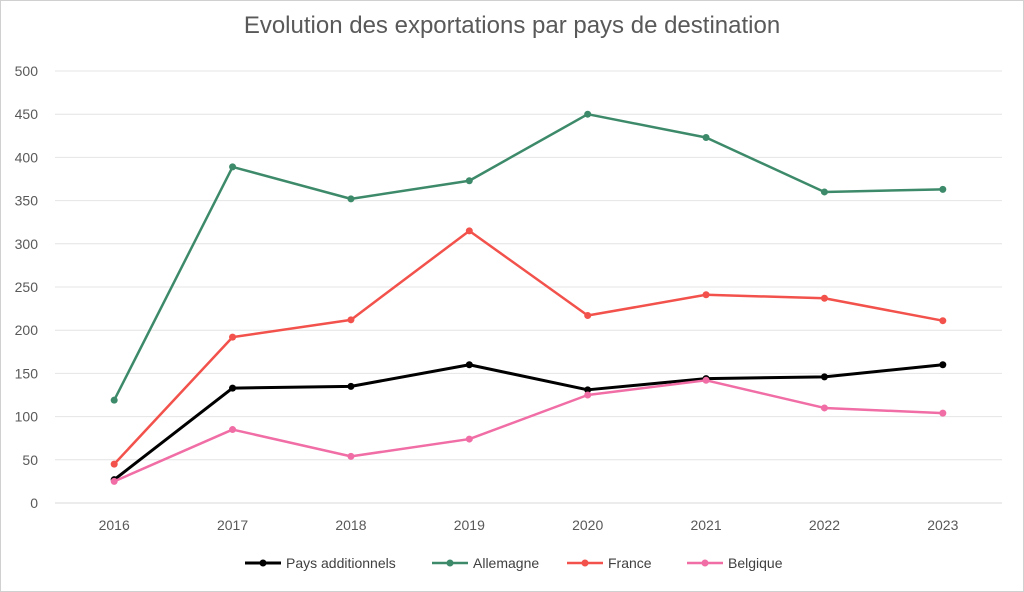 This screenshot has height=592, width=1024. I want to click on legend-label: Pays additionnels, so click(341, 563).